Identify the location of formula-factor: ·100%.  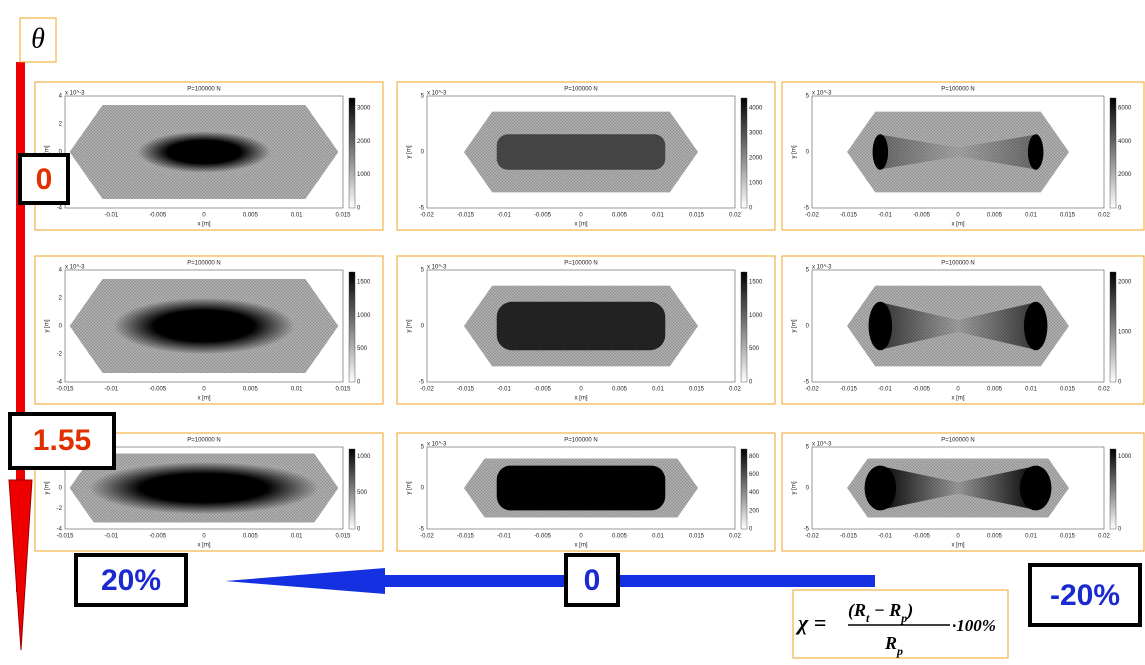
(974, 625).